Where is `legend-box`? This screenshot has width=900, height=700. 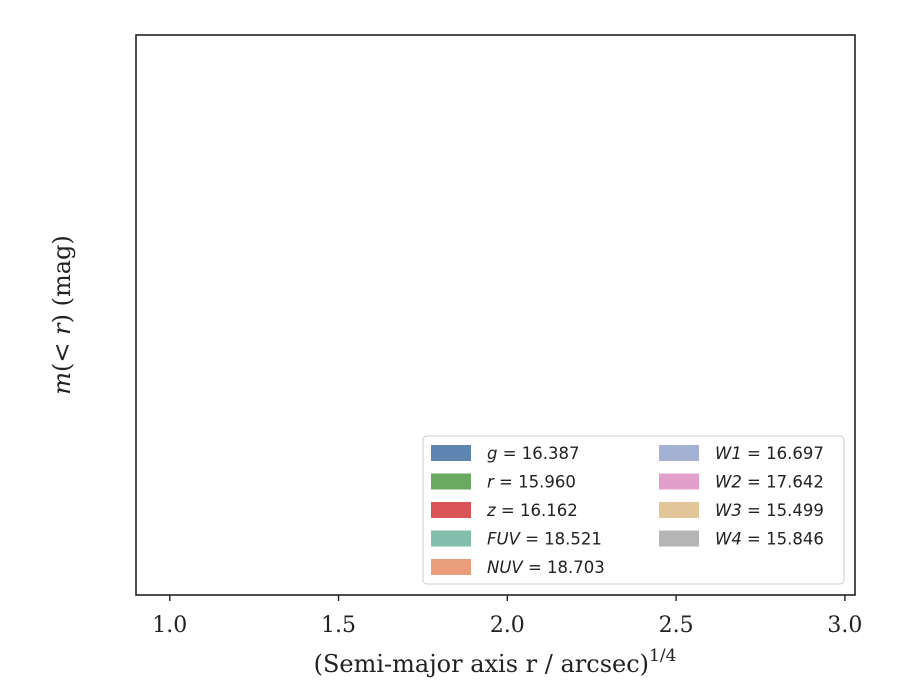
legend-box is located at coordinates (633, 510).